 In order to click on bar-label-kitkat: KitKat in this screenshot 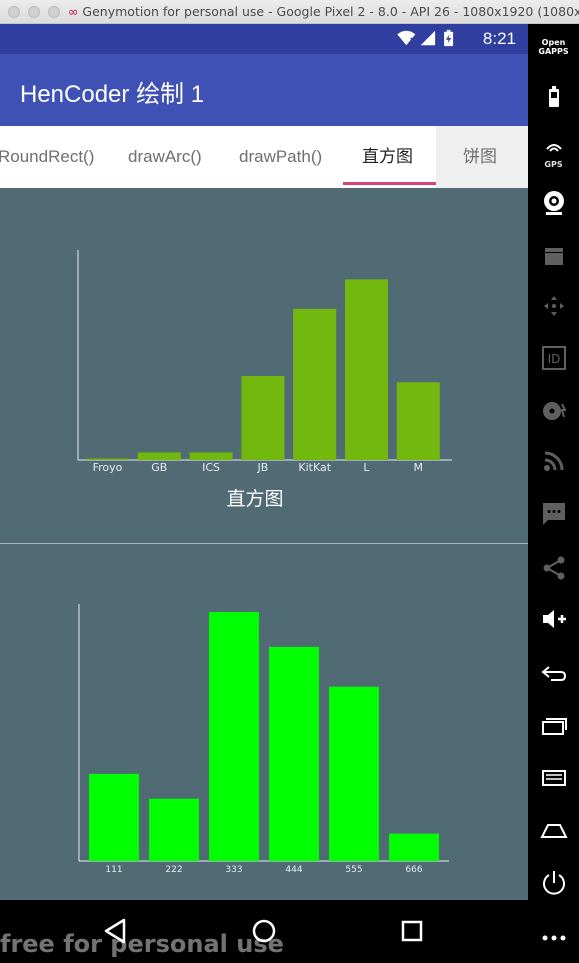, I will do `click(314, 467)`.